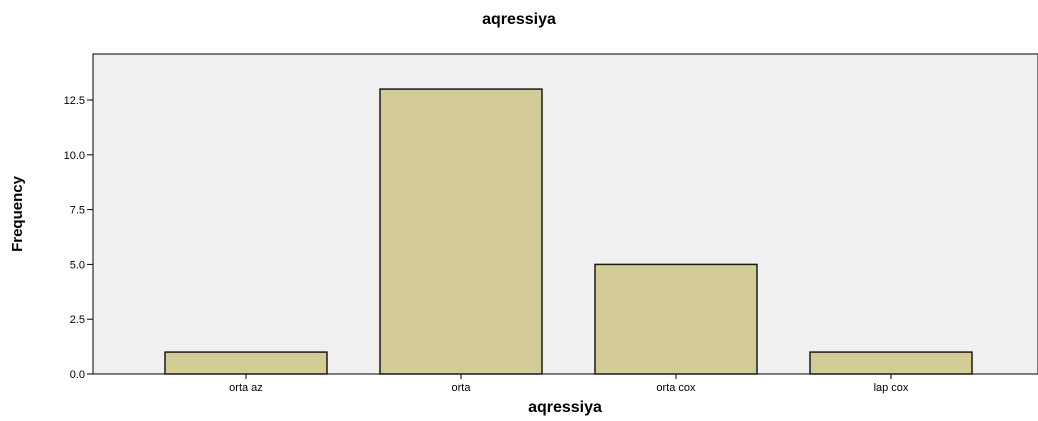 The image size is (1038, 421). What do you see at coordinates (246, 363) in the screenshot?
I see `bar-orta-az` at bounding box center [246, 363].